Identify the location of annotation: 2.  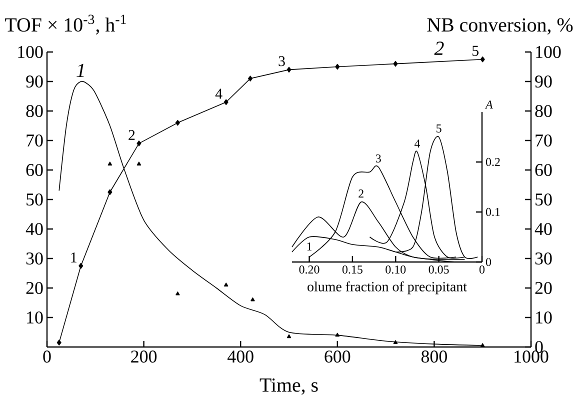
(131, 135).